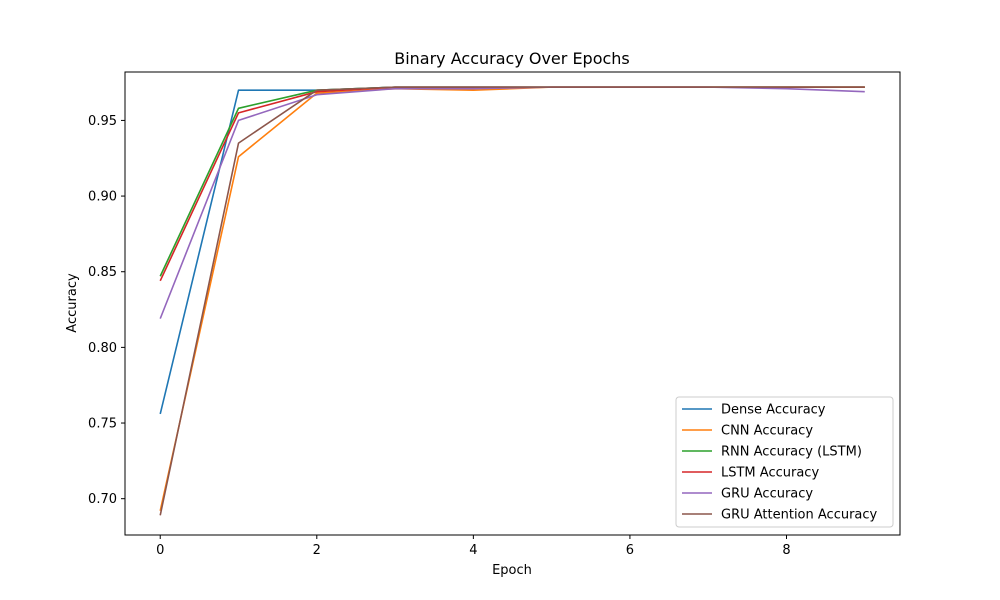  Describe the element at coordinates (767, 431) in the screenshot. I see `legend-entry-label: CNN Accuracy` at that location.